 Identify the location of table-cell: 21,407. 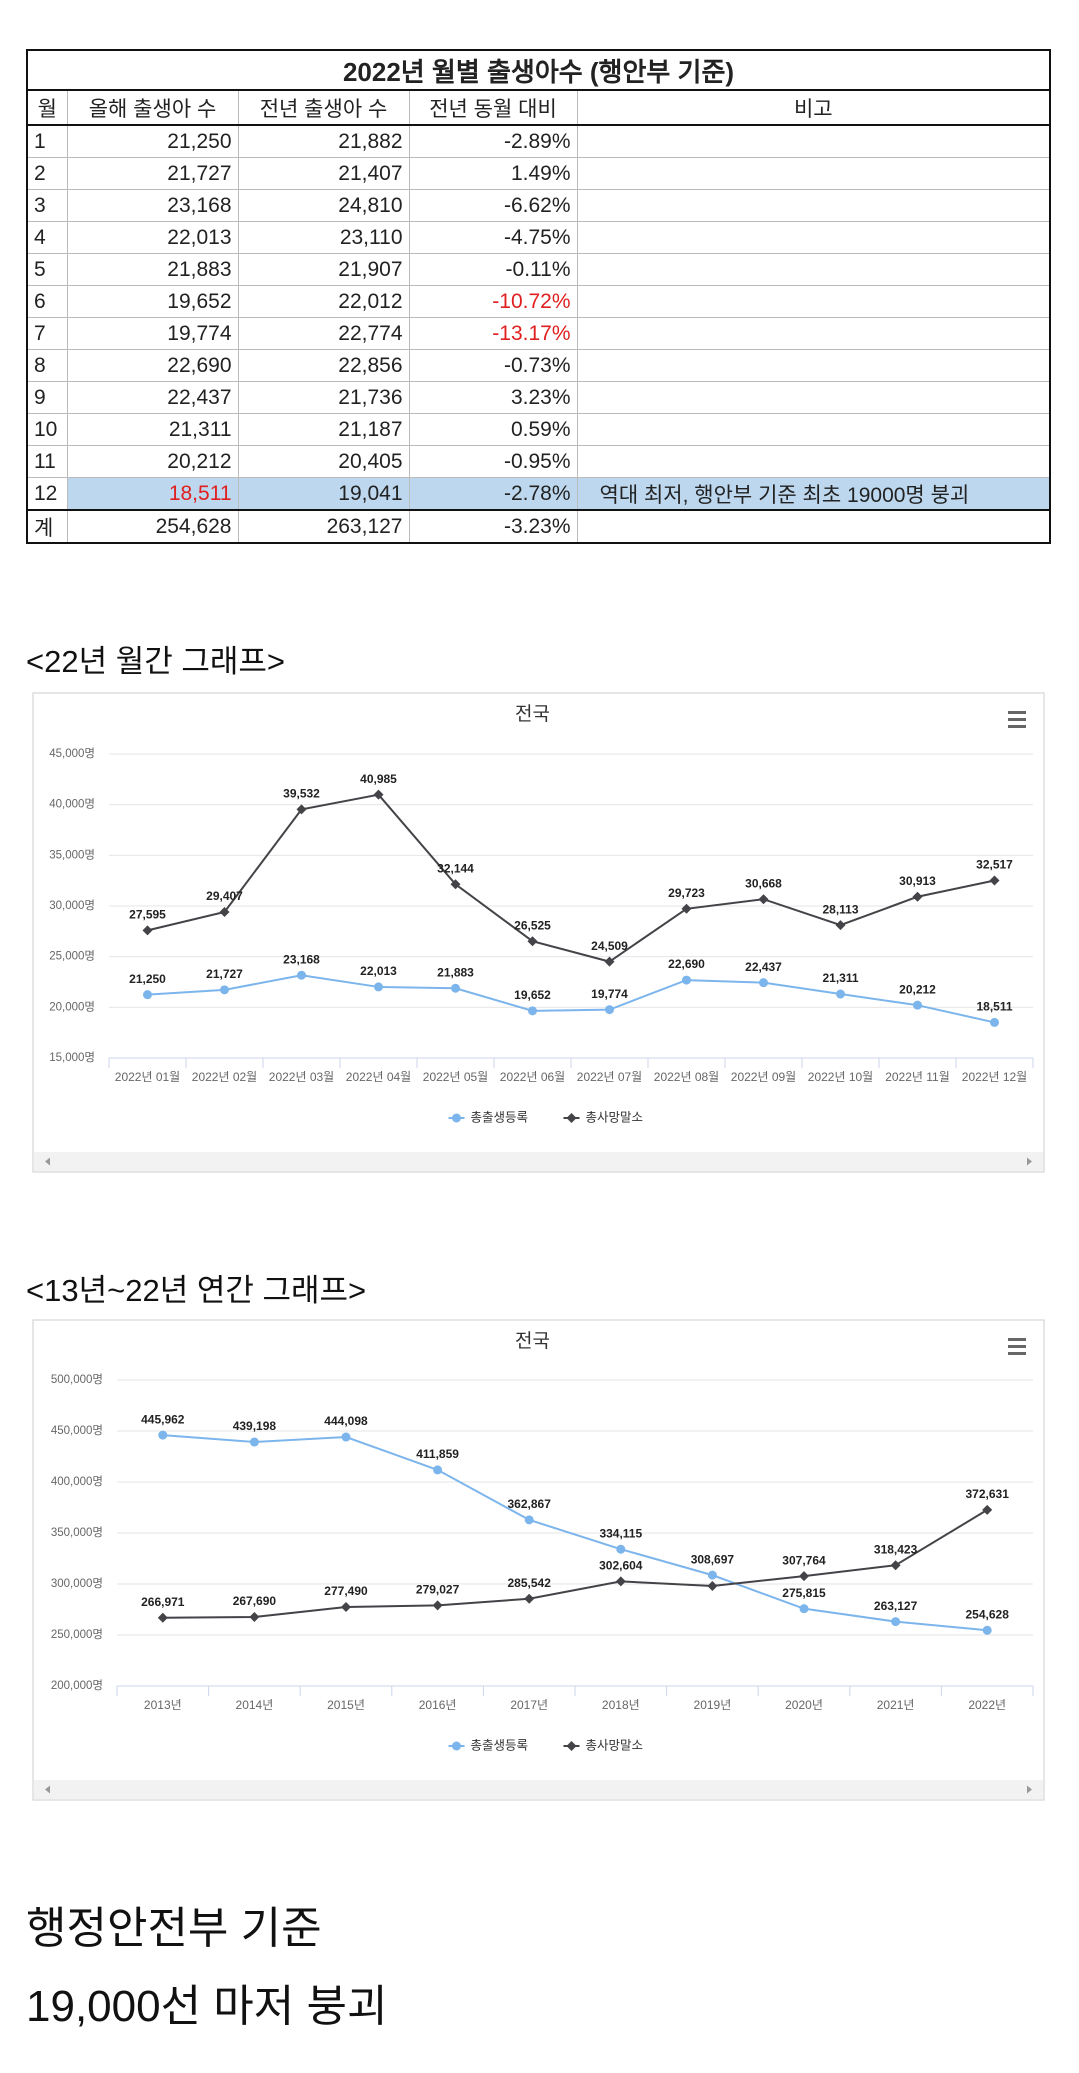
(323, 173).